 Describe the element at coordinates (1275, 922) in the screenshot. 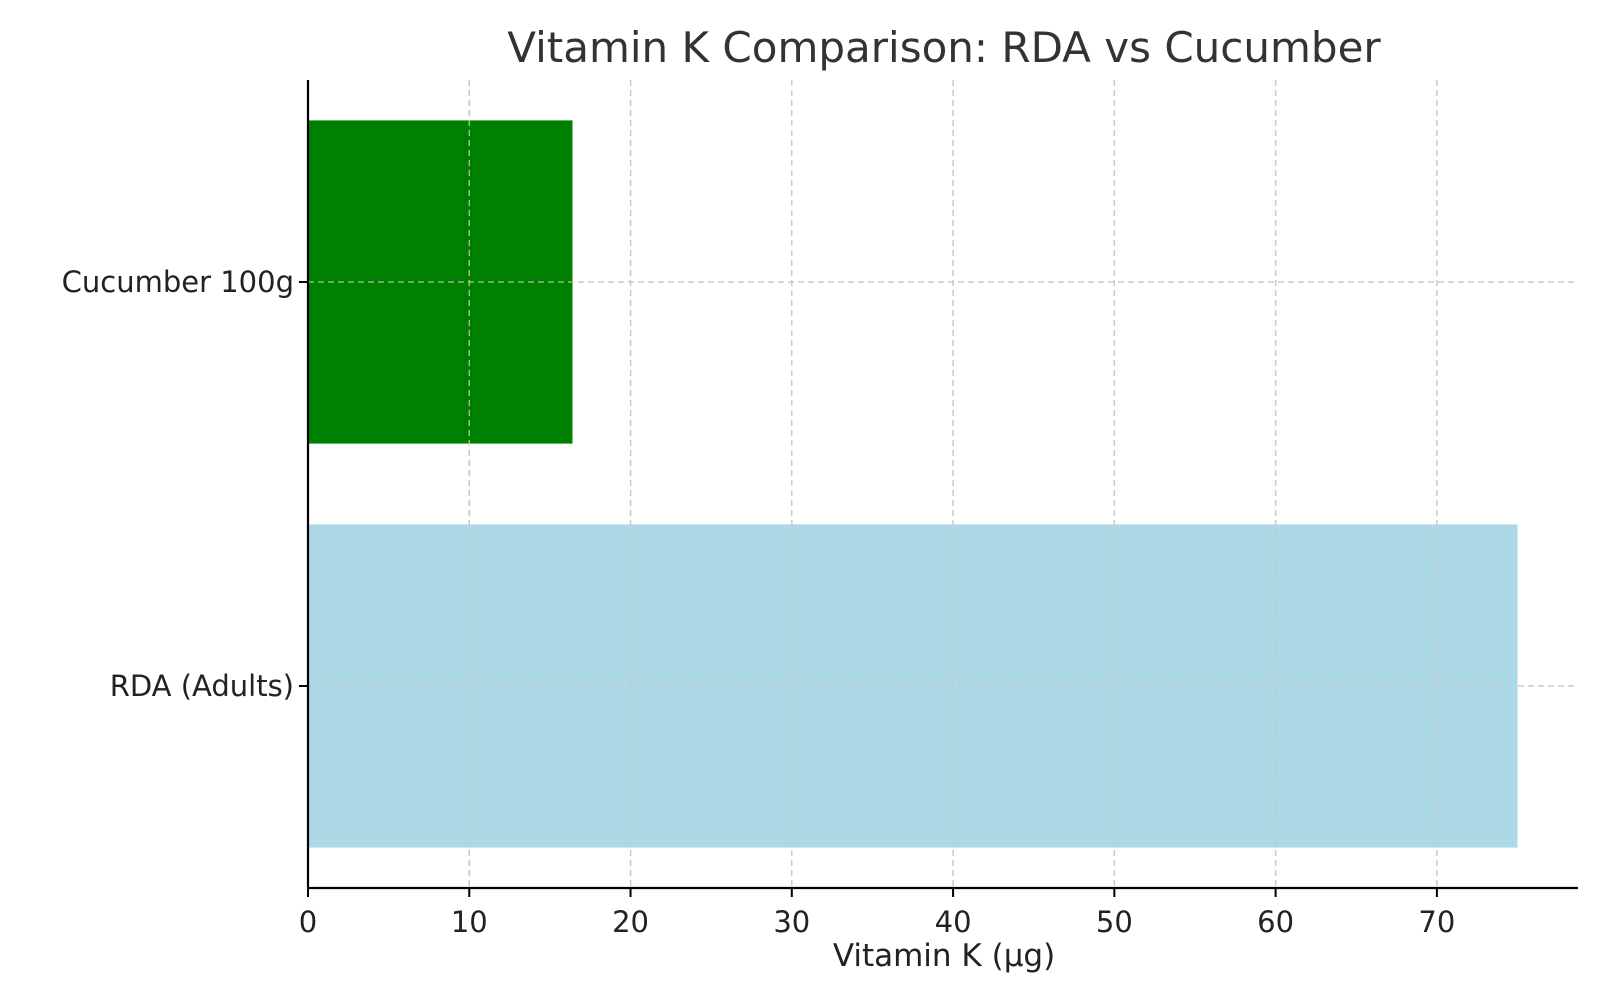

I see `x-tick-label: 60` at that location.